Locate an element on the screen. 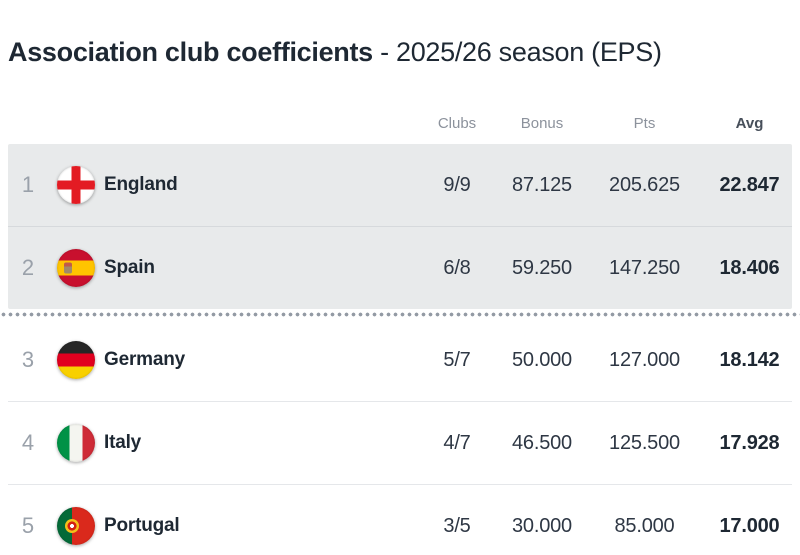 The image size is (800, 555). avg-value: 17.000 is located at coordinates (749, 525).